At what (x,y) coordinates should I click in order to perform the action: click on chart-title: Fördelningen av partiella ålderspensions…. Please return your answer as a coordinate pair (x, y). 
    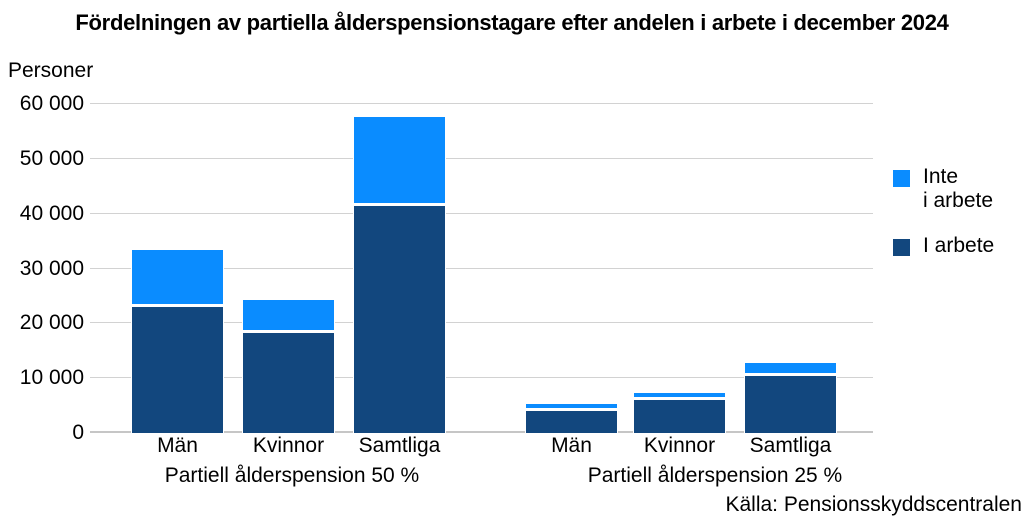
    Looking at the image, I should click on (512, 22).